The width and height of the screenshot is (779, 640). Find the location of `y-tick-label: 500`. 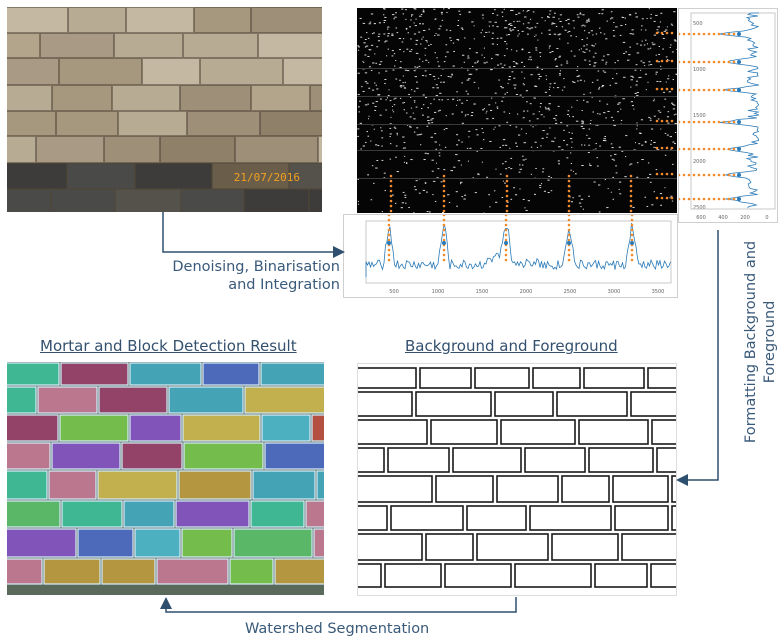

y-tick-label: 500 is located at coordinates (698, 24).